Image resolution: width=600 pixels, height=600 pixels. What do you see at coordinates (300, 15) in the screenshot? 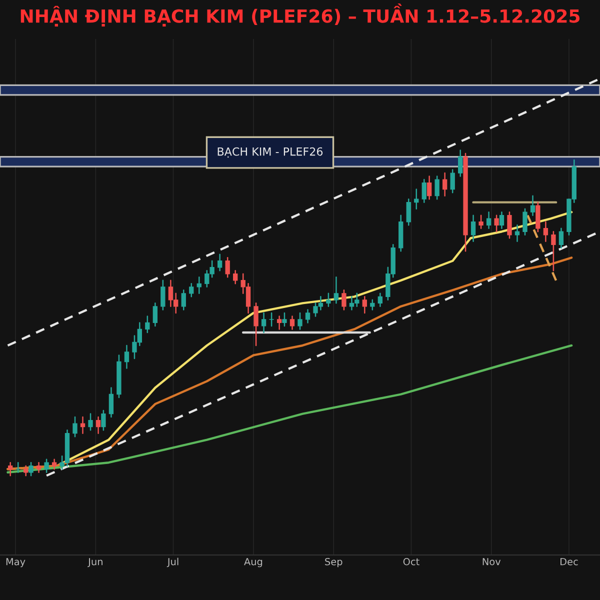
I see `chart-title: NHẬN ĐỊNH BẠCH KIM (PLEF26) – TUẦN 1.12–5.12.2025` at bounding box center [300, 15].